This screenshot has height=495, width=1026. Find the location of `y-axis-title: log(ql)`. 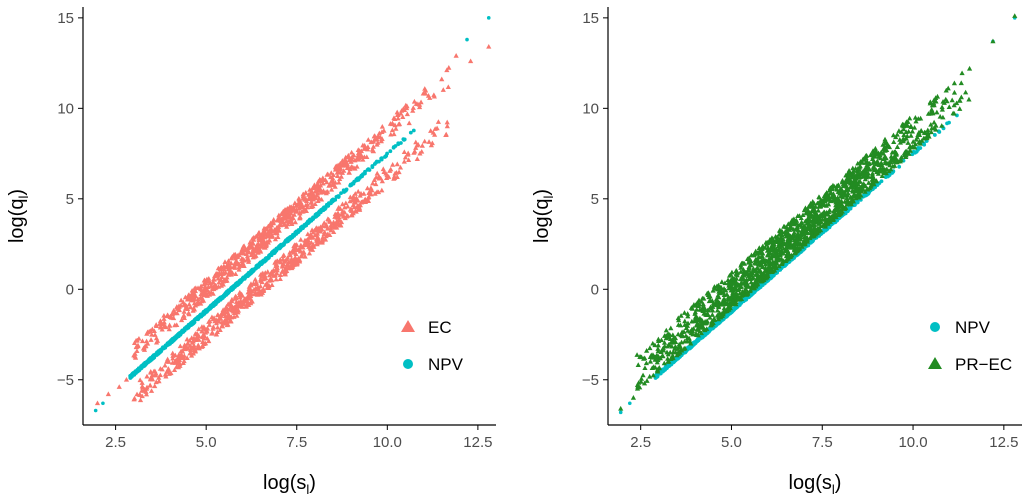

y-axis-title: log(ql) is located at coordinates (543, 216).